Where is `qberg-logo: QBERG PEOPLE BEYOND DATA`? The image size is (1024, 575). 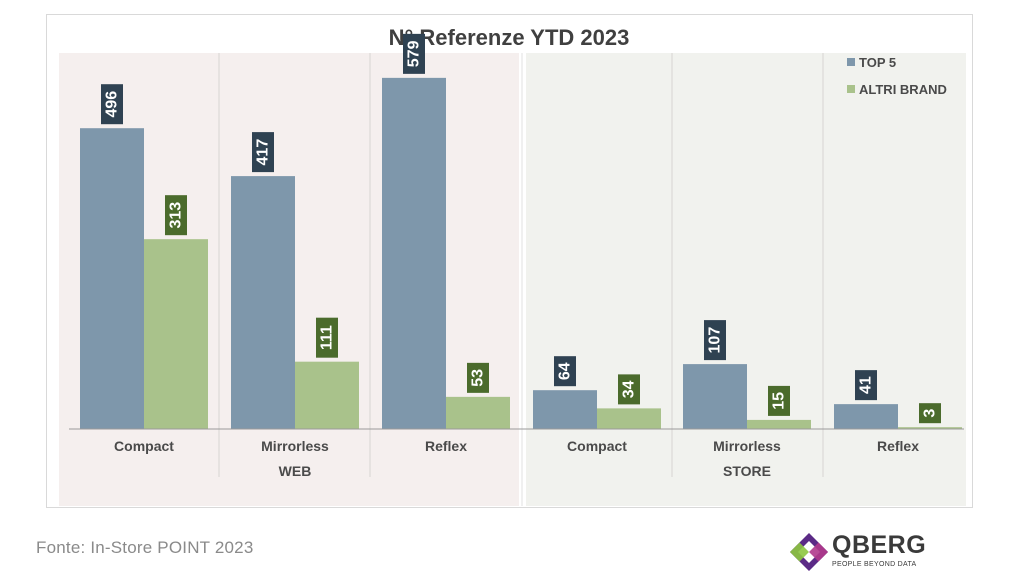 qberg-logo: QBERG PEOPLE BEYOND DATA is located at coordinates (856, 551).